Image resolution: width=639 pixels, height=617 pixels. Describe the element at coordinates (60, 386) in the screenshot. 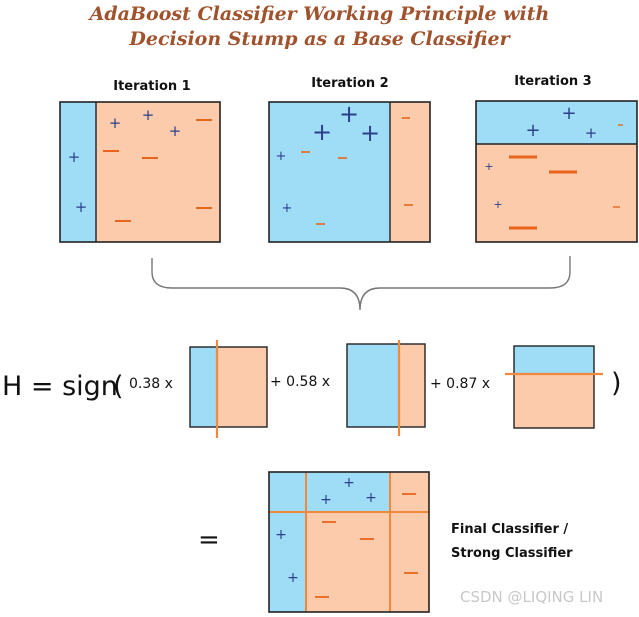

I see `formula-lhs: H = sign` at that location.